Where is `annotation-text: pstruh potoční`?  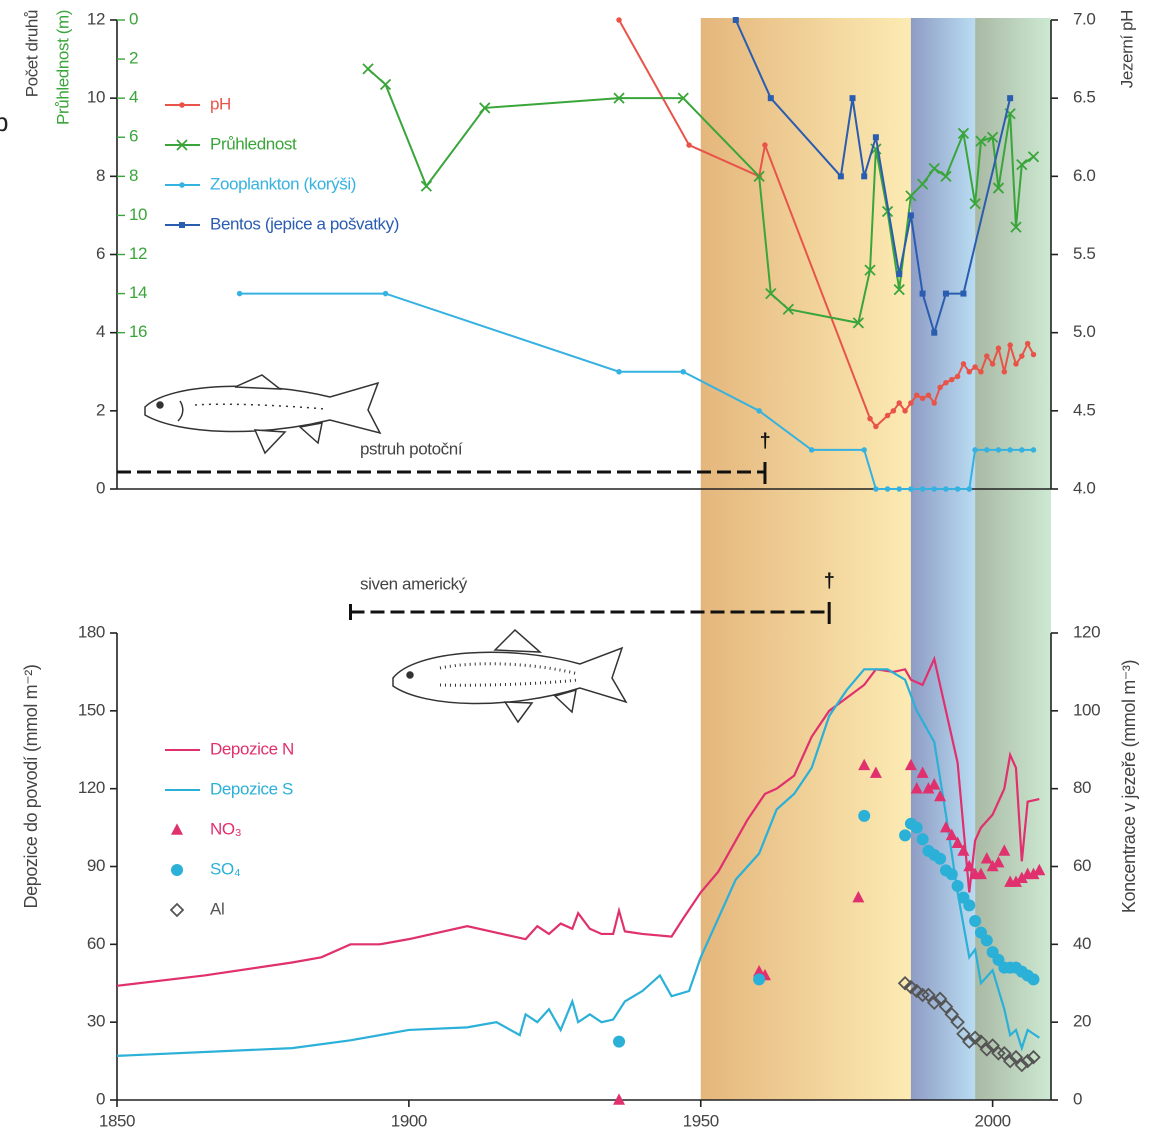 annotation-text: pstruh potoční is located at coordinates (411, 448).